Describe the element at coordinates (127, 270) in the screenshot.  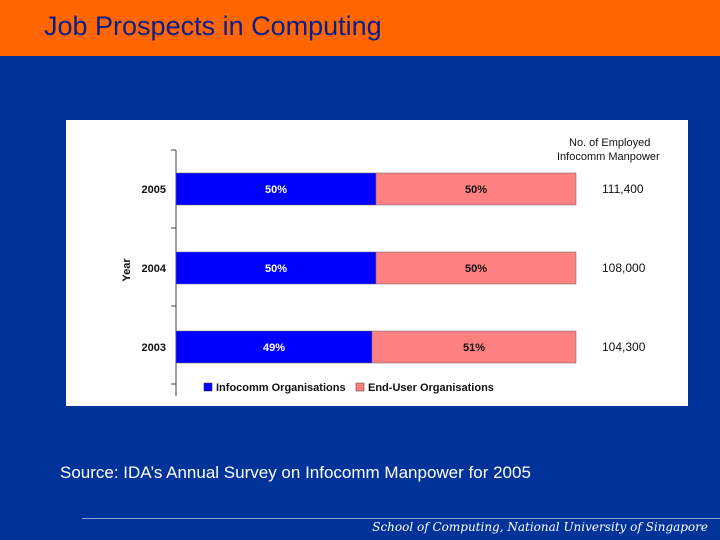
I see `y-axis-label: Year` at that location.